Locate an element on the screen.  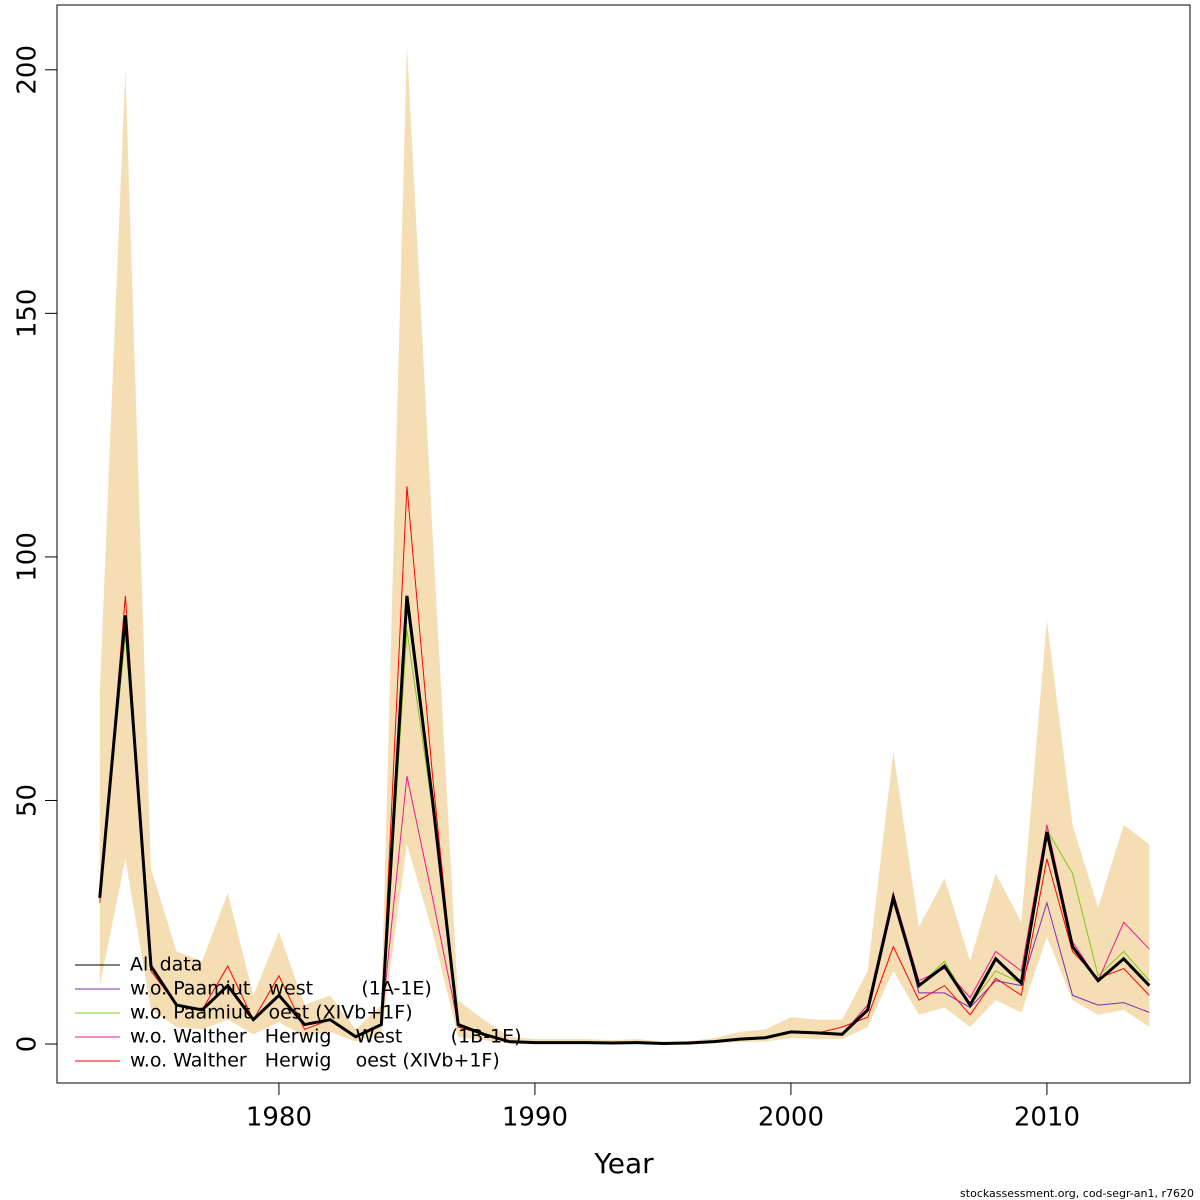
legend-label: w.o. Walther Herwig oest (XIVb+1F) is located at coordinates (315, 1061).